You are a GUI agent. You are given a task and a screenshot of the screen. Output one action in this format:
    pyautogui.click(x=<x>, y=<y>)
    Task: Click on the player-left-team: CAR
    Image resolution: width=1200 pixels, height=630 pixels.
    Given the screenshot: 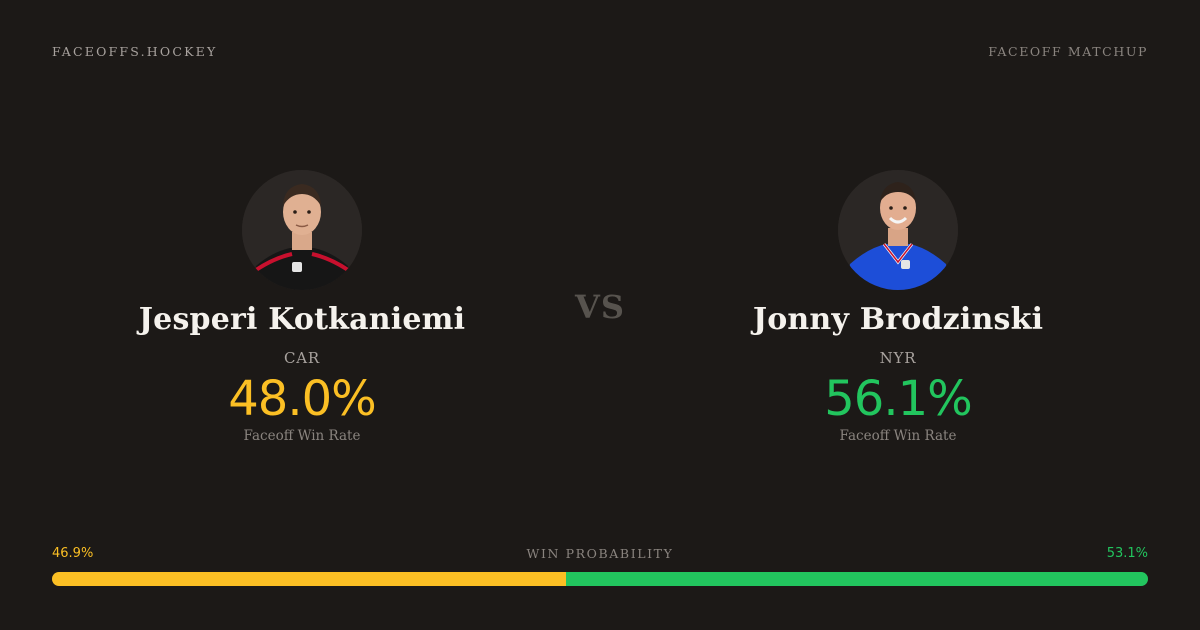 What is the action you would take?
    pyautogui.click(x=301, y=358)
    